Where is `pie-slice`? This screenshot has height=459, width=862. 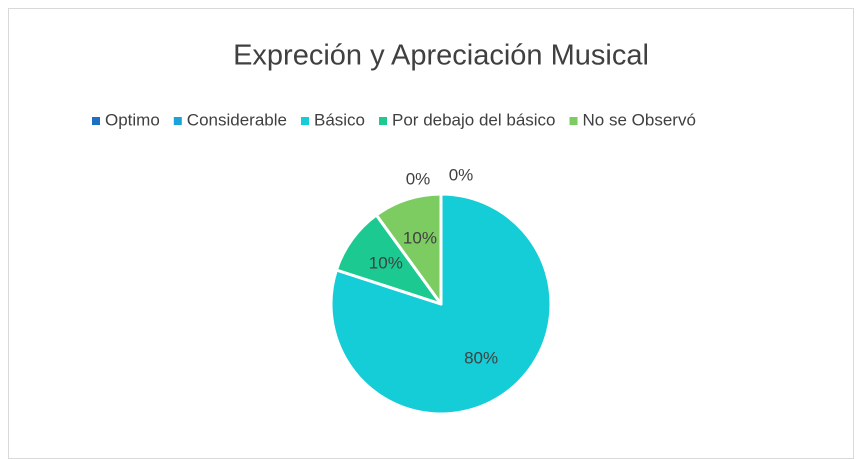
pie-slice is located at coordinates (408, 249).